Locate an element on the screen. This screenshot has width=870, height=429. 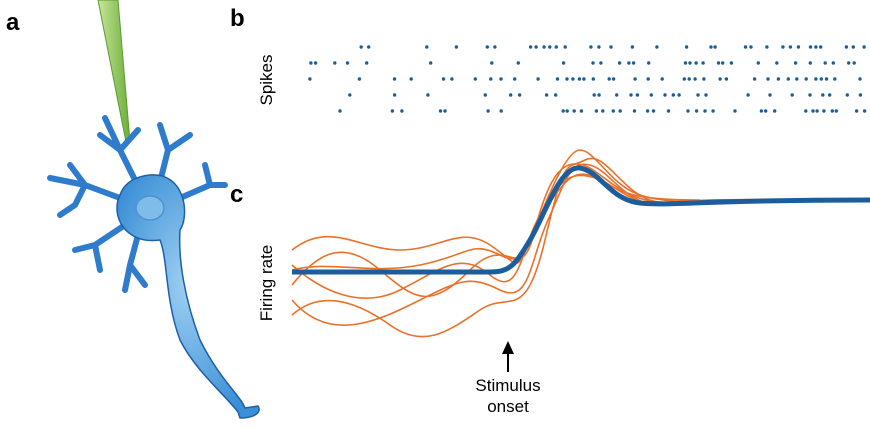
soma-axon is located at coordinates (188, 296).